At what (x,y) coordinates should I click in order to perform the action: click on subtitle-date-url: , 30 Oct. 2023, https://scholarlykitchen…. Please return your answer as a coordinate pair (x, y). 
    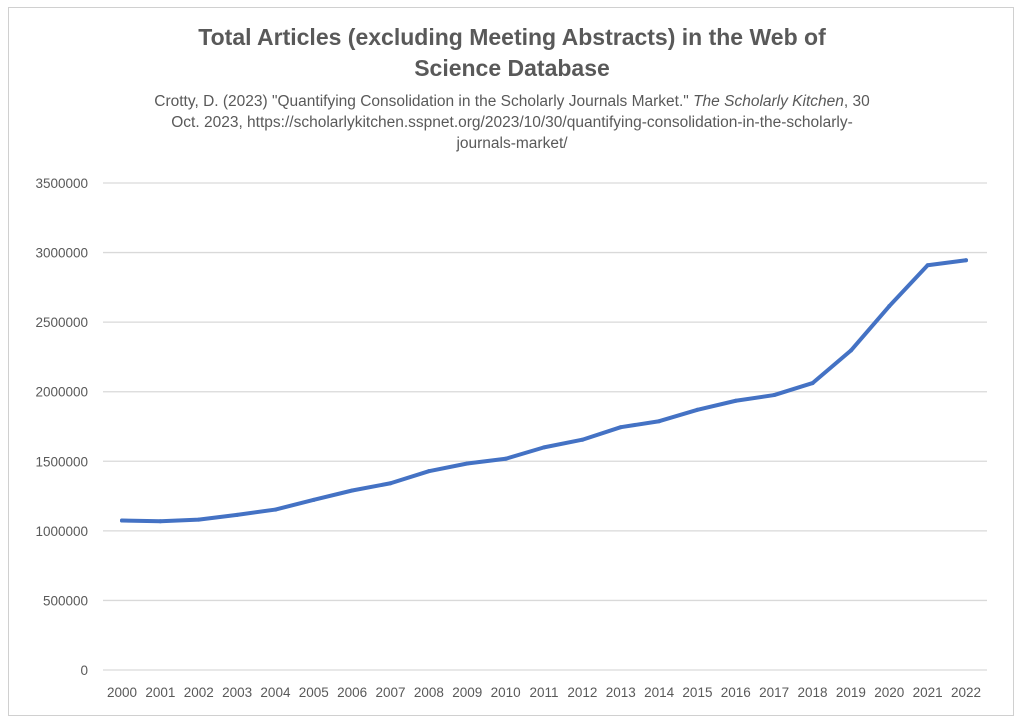
    Looking at the image, I should click on (520, 122).